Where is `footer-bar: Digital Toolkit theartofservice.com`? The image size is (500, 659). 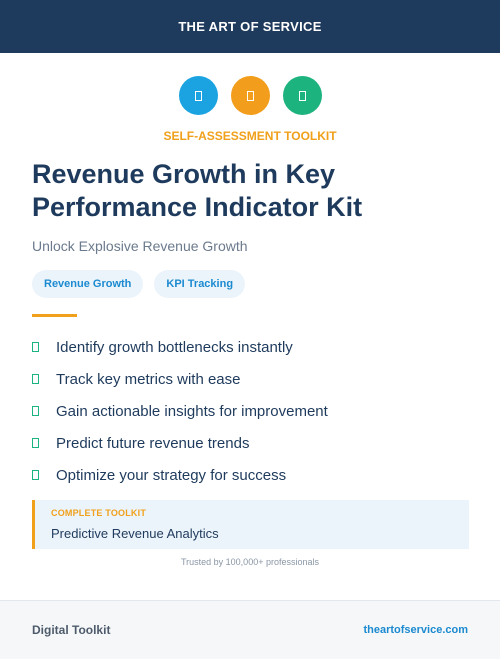
footer-bar: Digital Toolkit theartofservice.com is located at coordinates (250, 629).